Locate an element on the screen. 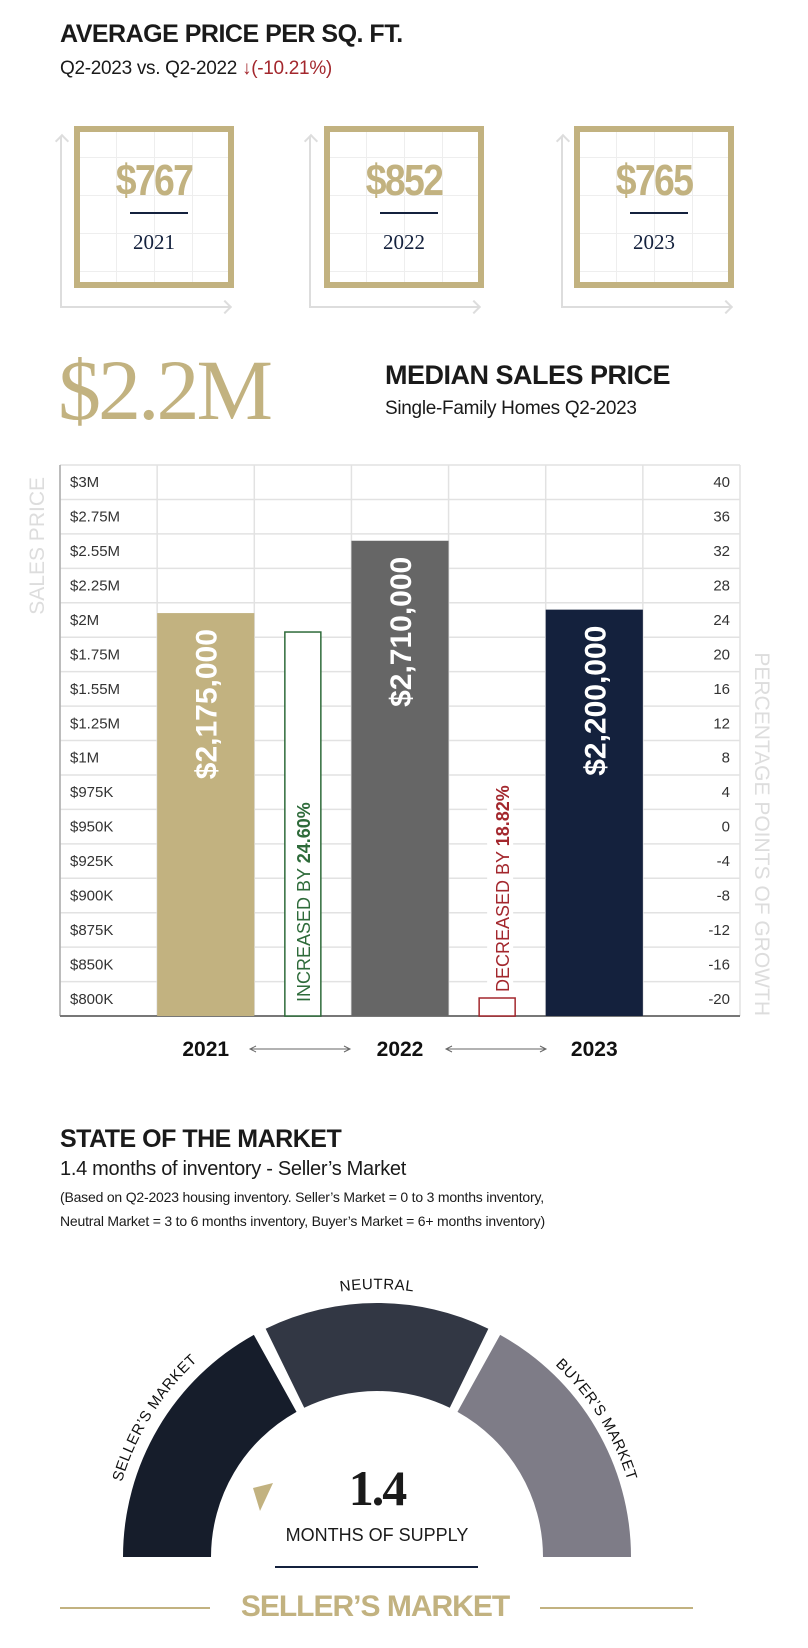  y-tick-label: $2.55M is located at coordinates (95, 551).